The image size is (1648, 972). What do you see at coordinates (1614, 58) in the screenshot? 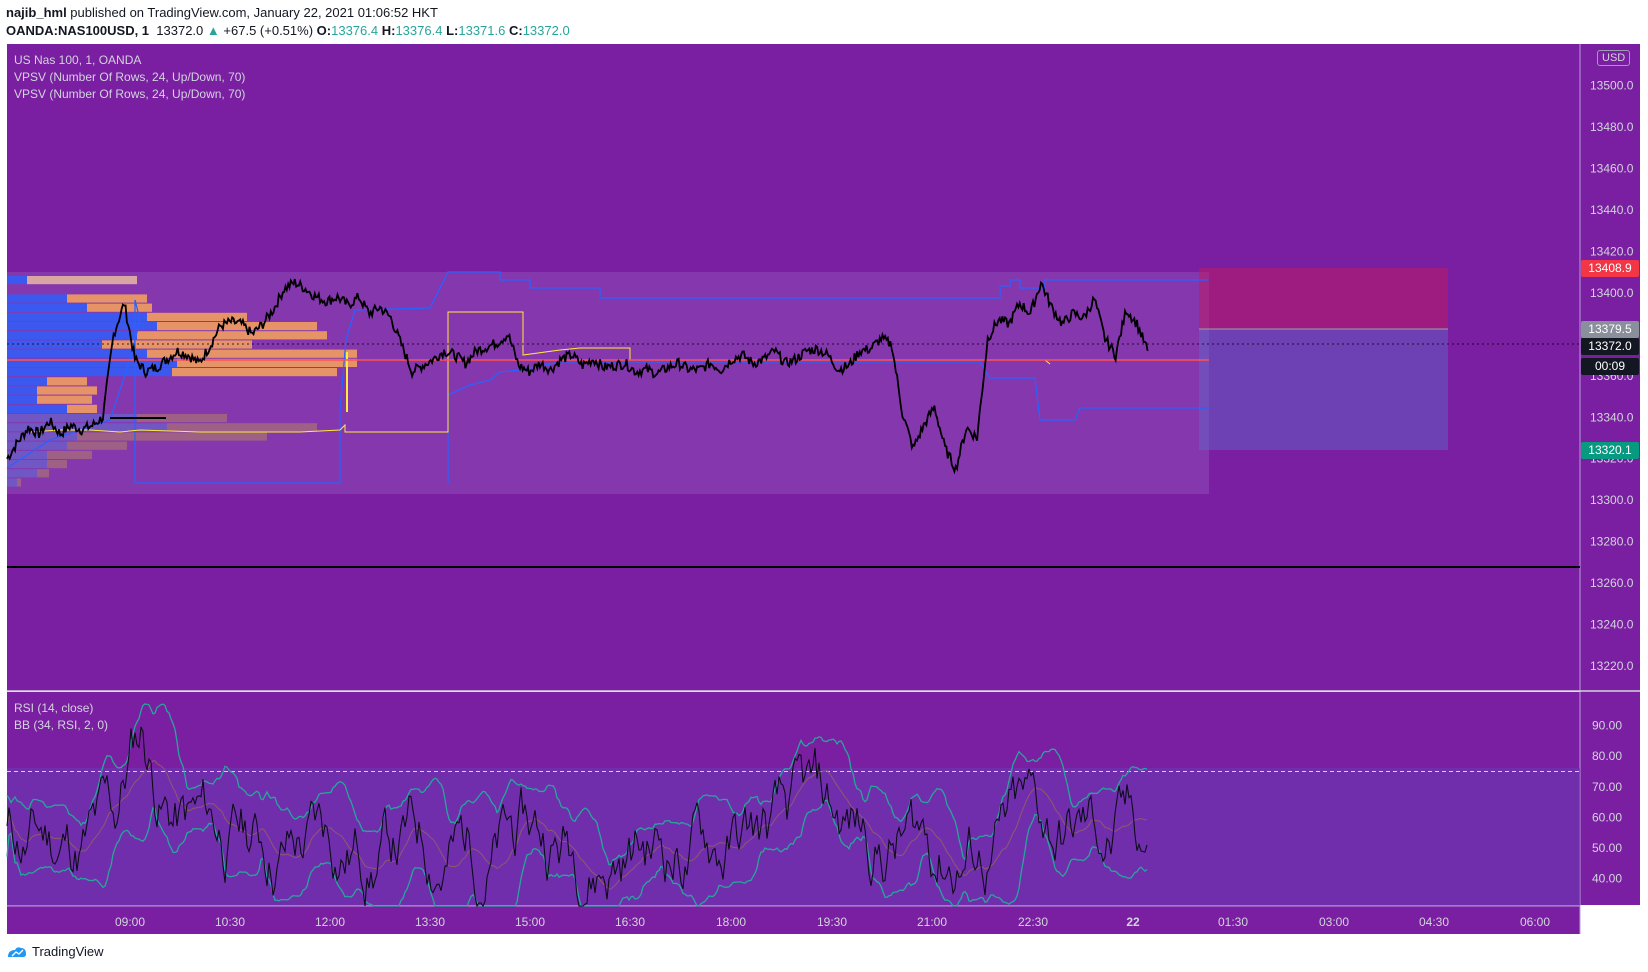
I see `currency-badge: USD` at bounding box center [1614, 58].